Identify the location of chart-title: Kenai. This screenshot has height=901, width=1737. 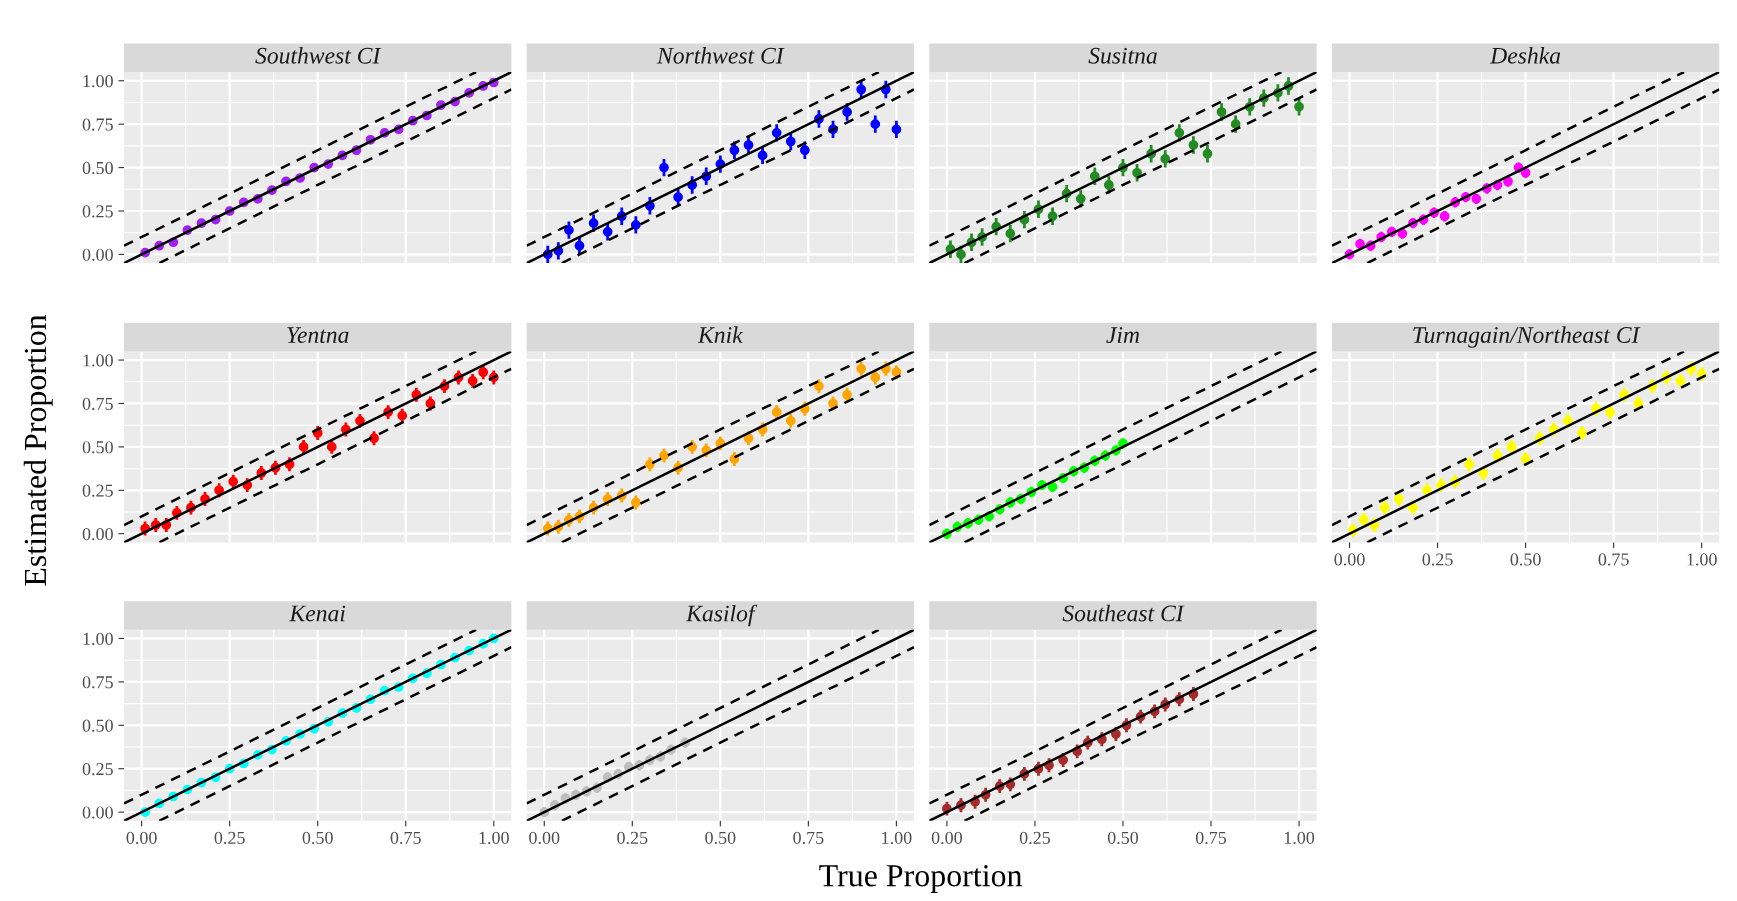
(317, 613).